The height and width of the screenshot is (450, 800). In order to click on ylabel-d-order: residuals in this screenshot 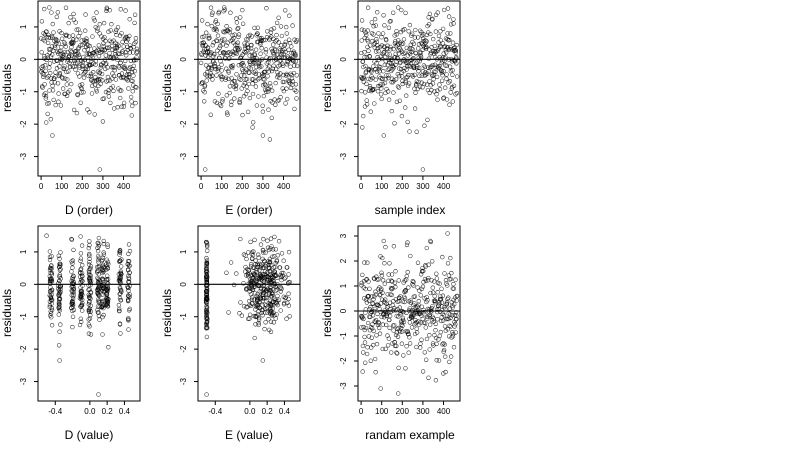, I will do `click(7, 88)`.